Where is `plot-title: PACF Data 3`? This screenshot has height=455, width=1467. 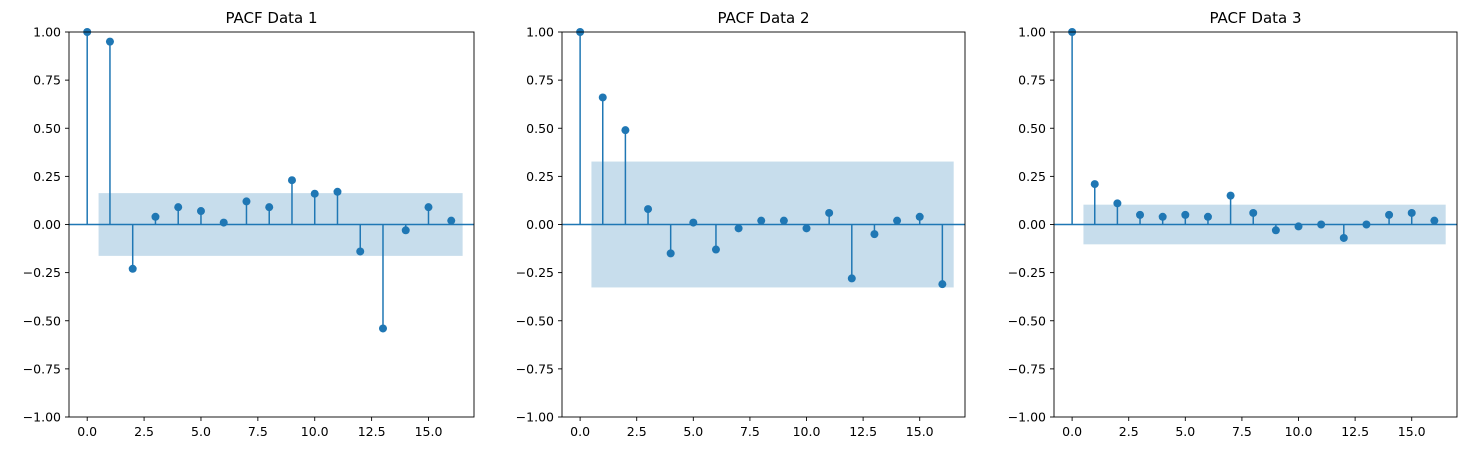 plot-title: PACF Data 3 is located at coordinates (1255, 18).